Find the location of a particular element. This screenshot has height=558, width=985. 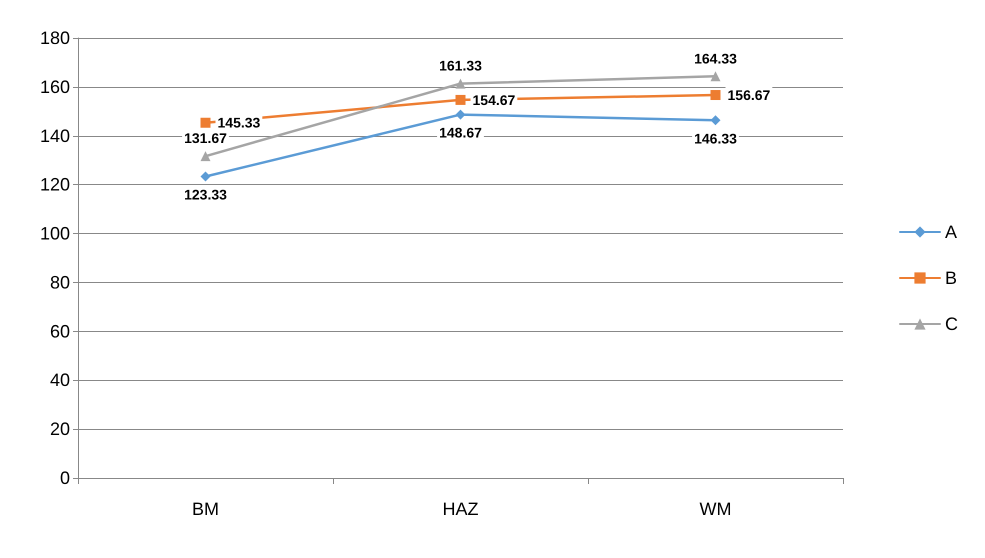

legend-label: A is located at coordinates (951, 232).